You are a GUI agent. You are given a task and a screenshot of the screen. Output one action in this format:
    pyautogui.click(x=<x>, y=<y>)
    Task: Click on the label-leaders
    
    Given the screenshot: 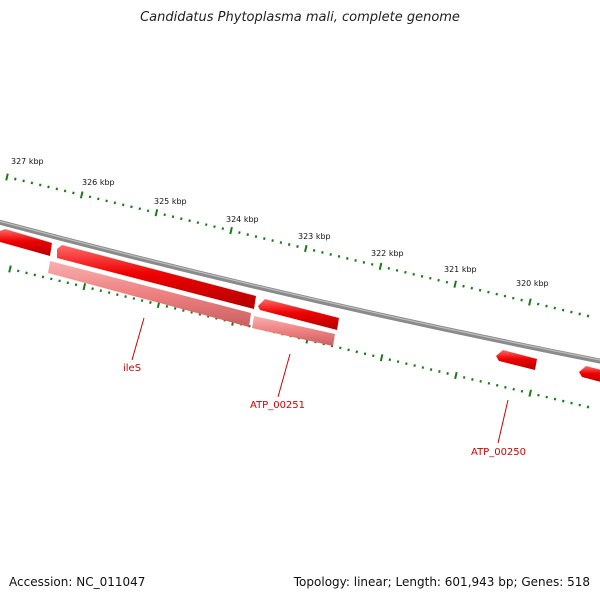 What is the action you would take?
    pyautogui.click(x=320, y=380)
    